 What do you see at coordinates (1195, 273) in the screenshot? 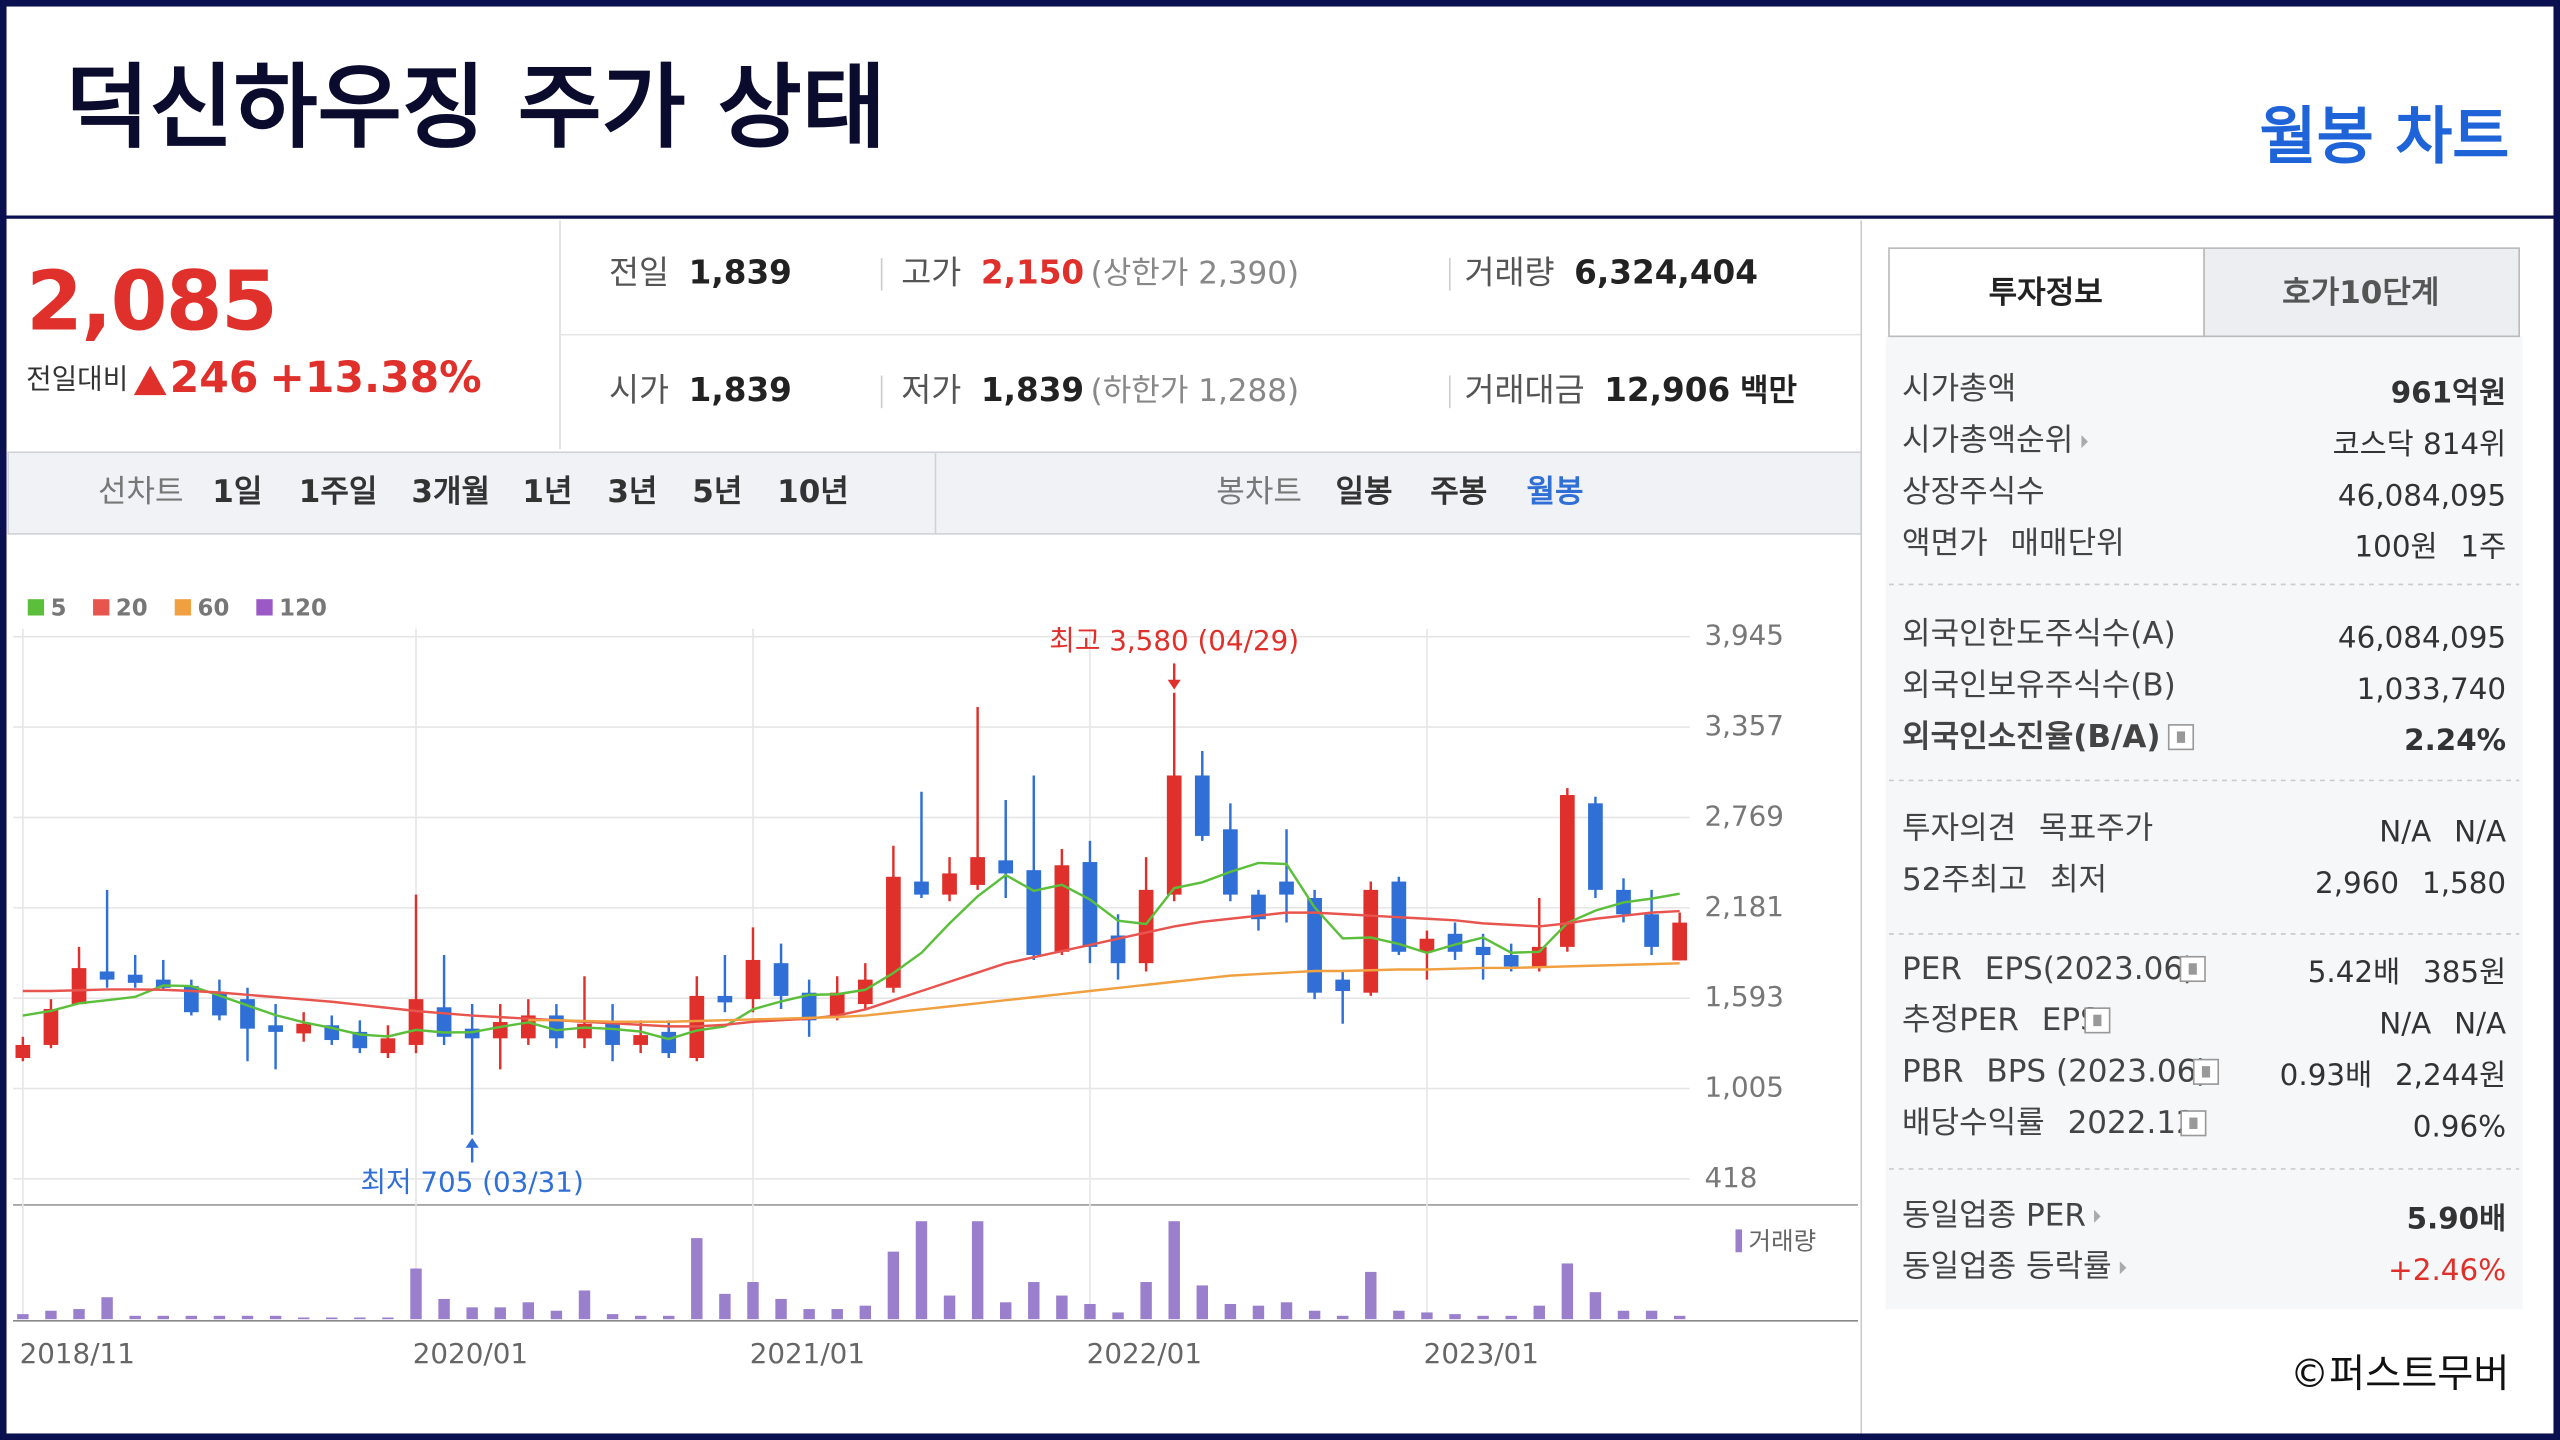
I see `detail-sub: (상한가 2,390)` at bounding box center [1195, 273].